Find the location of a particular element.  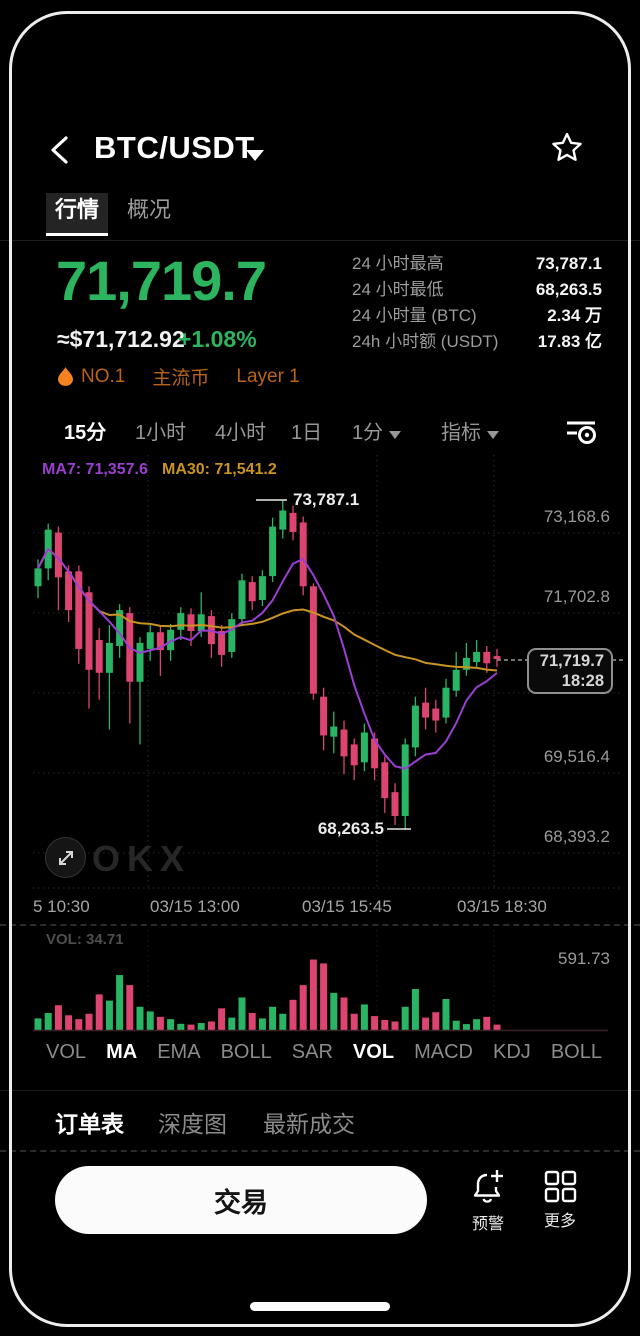

back-button is located at coordinates (61, 150).